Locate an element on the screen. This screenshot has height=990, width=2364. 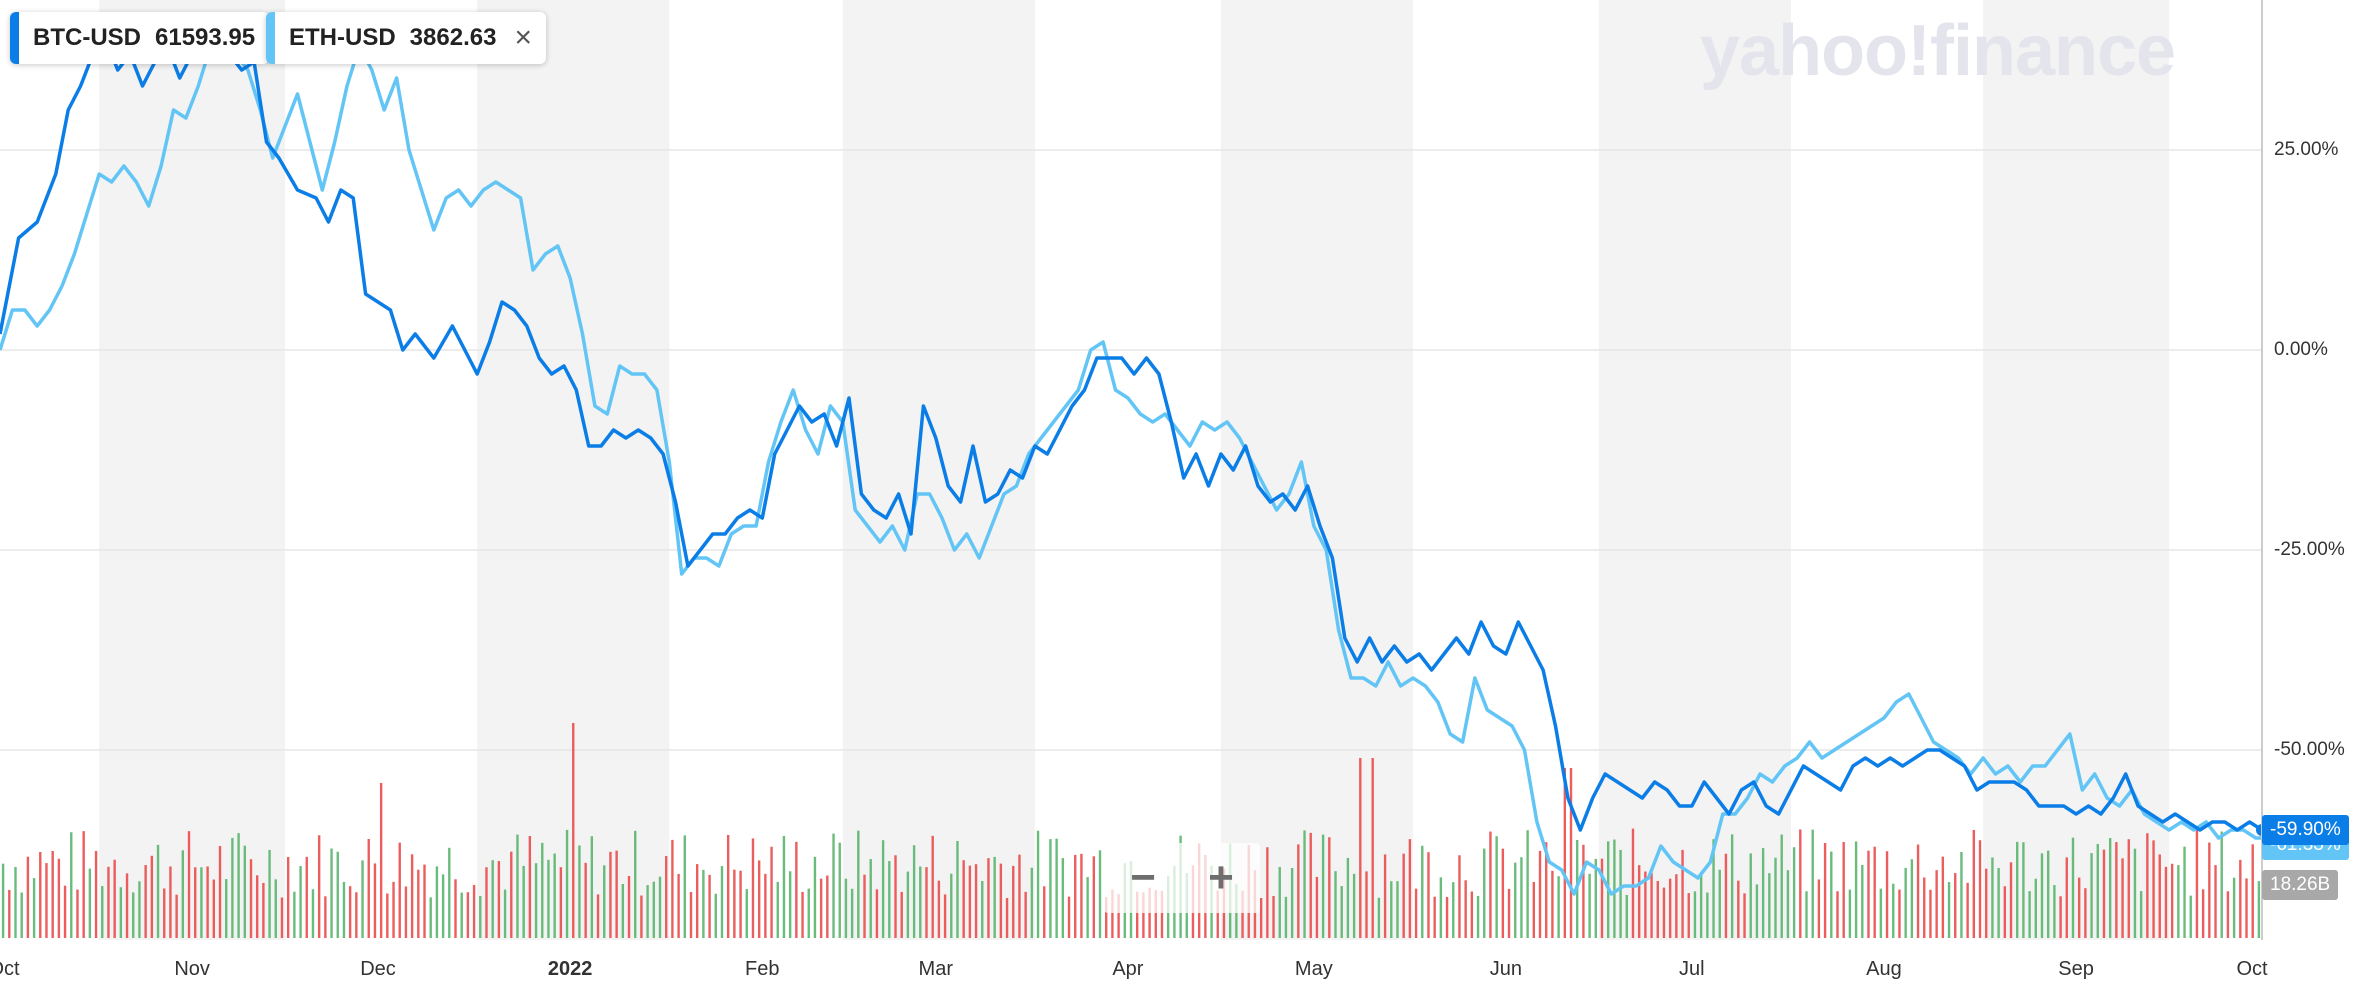
legend-eth: ETH-USD 3862.63 × is located at coordinates (406, 38).